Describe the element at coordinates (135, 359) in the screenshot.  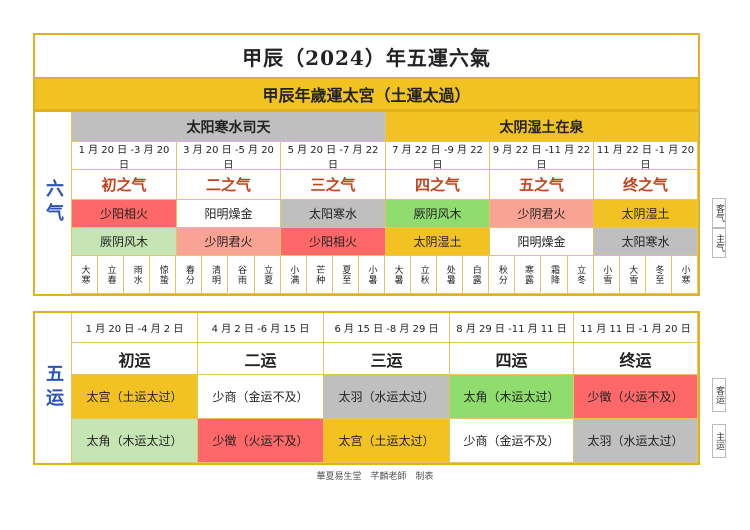
I see `wuyun-stage-1: 初运` at that location.